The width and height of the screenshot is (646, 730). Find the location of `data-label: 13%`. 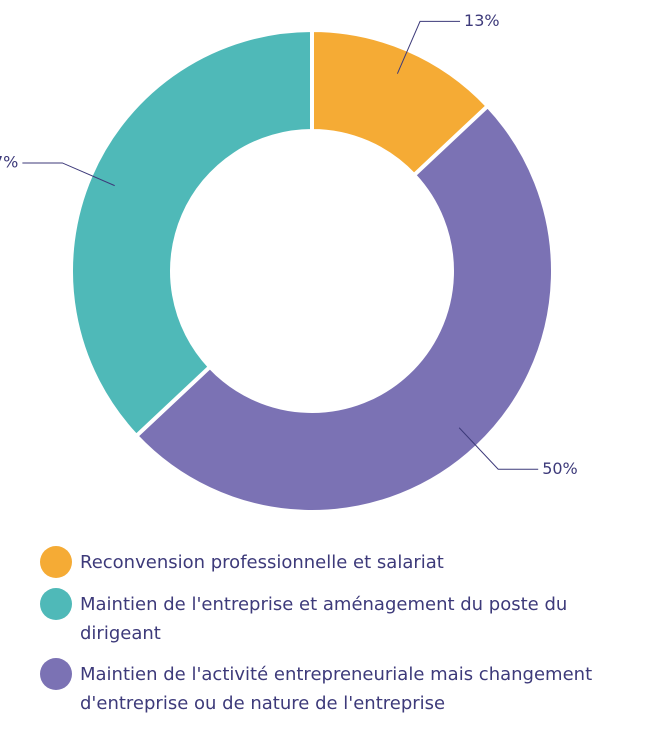

data-label: 13% is located at coordinates (482, 20).